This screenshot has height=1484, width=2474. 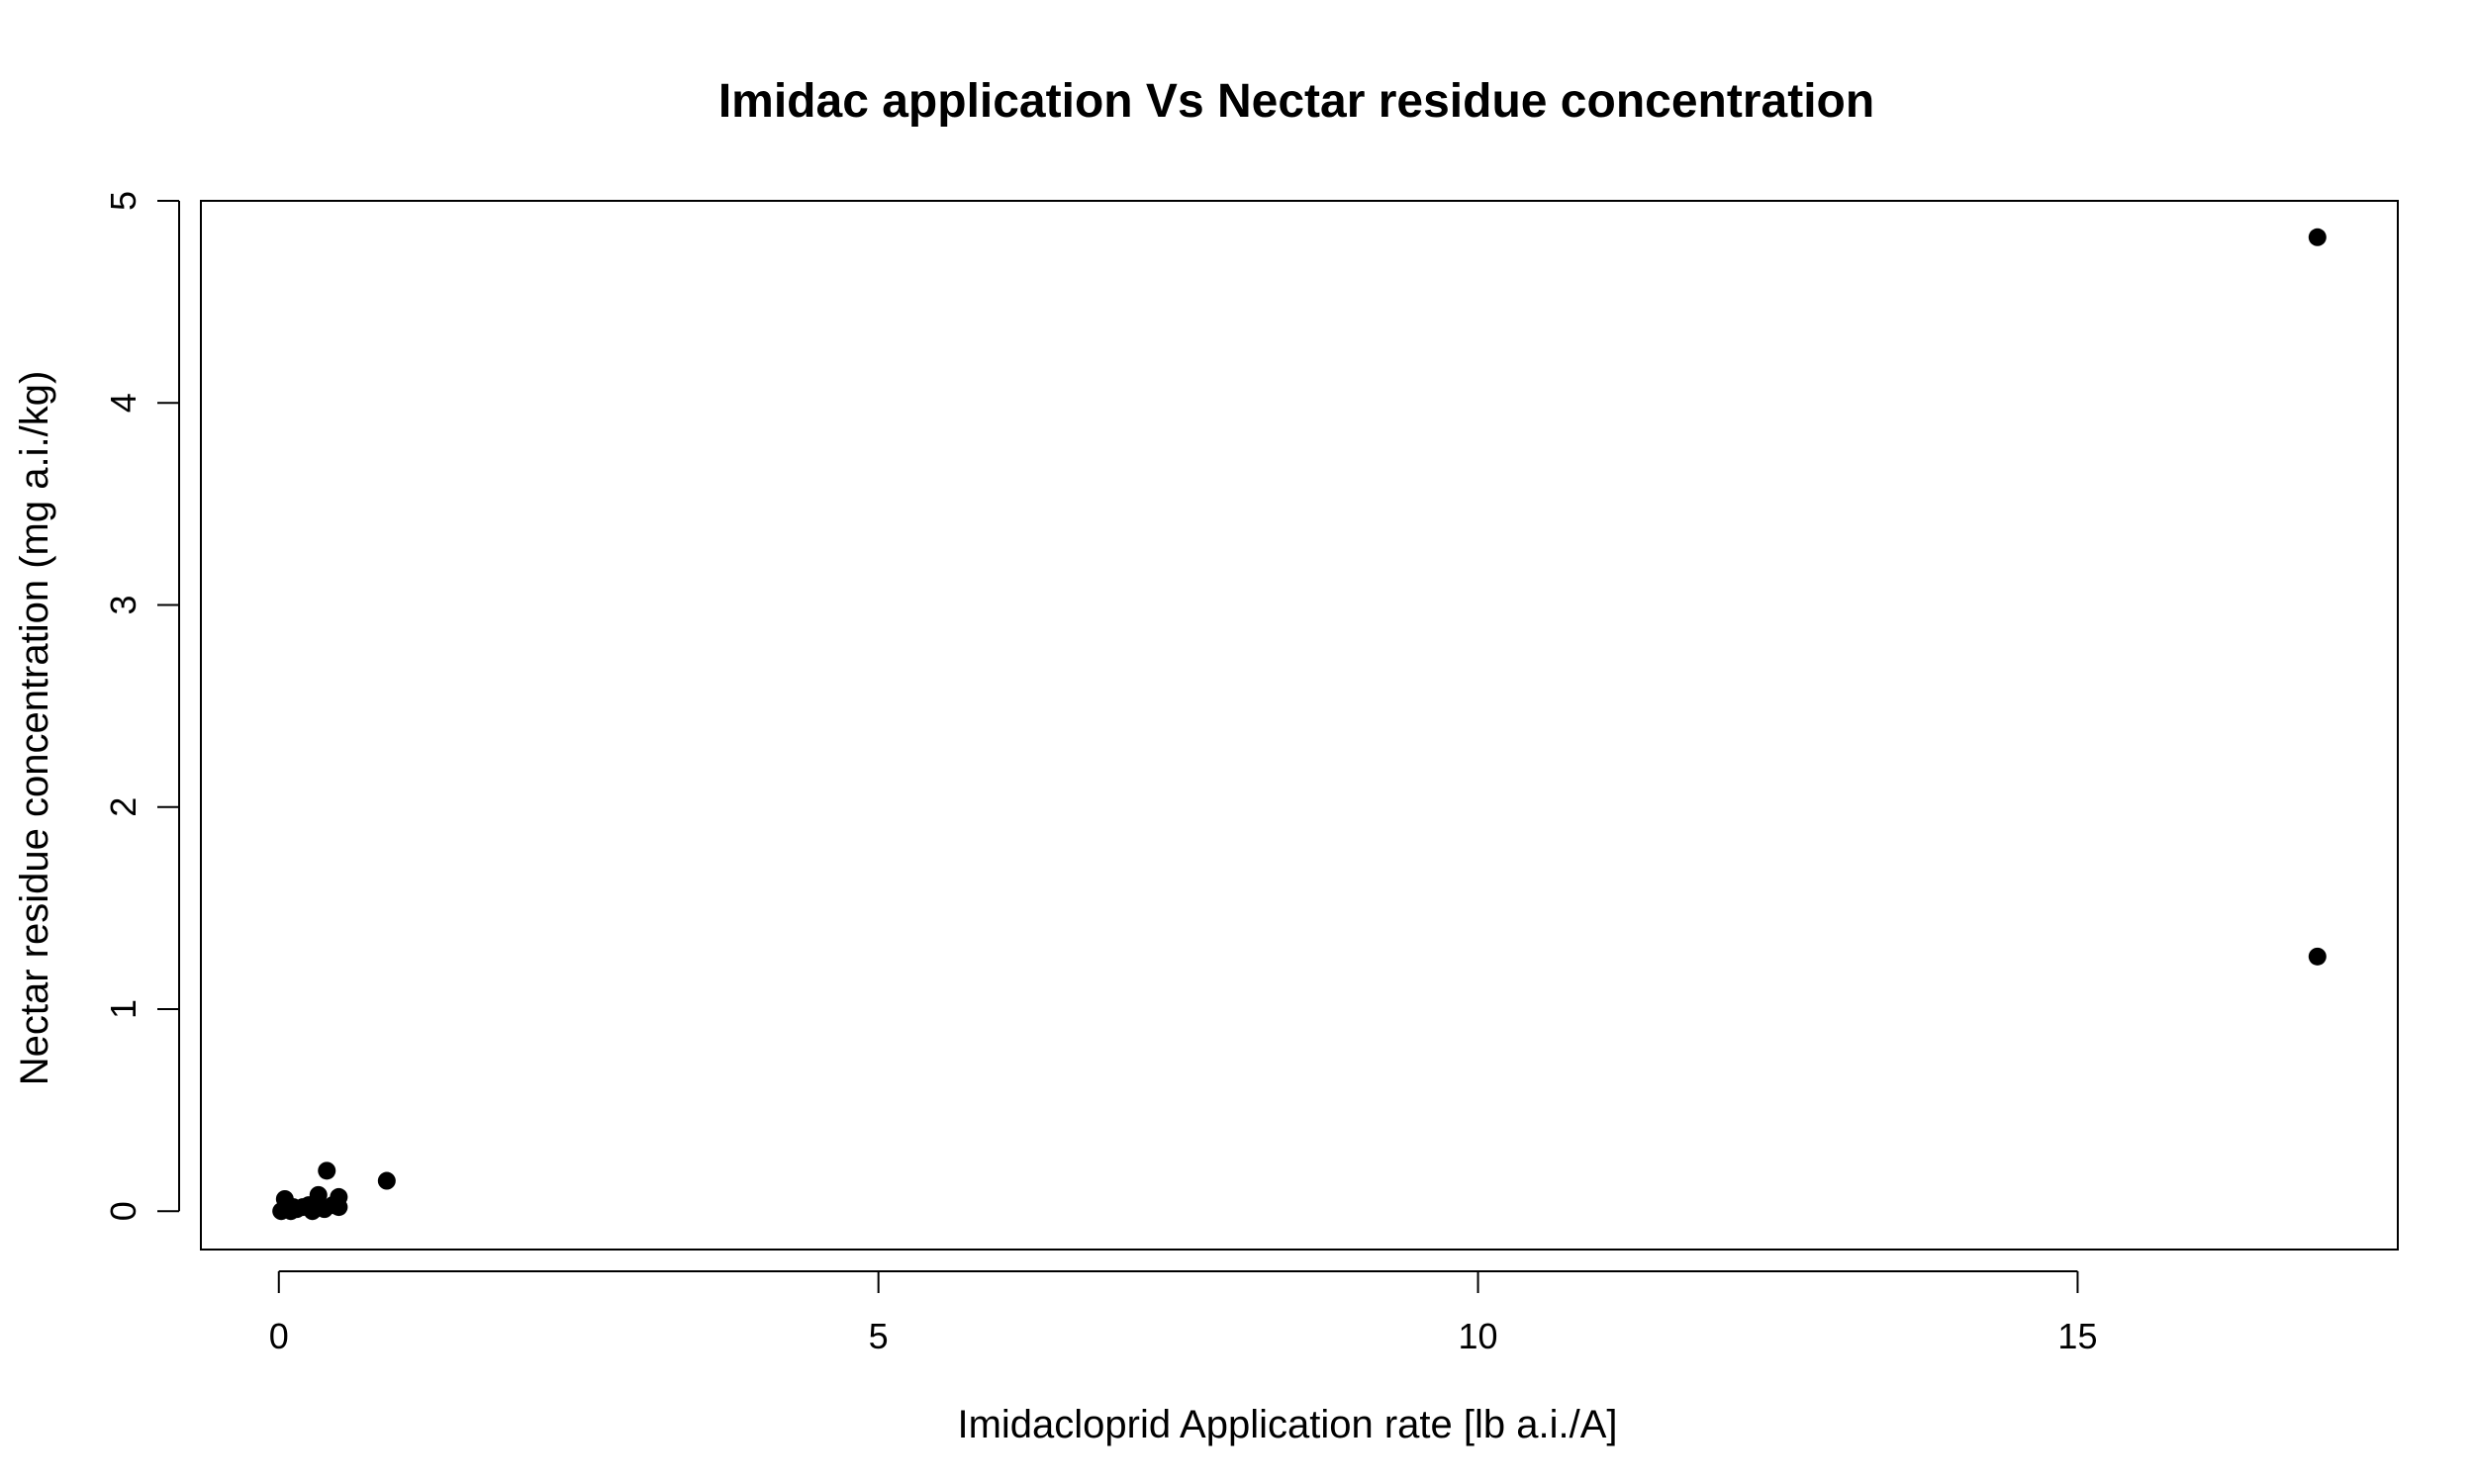 What do you see at coordinates (2077, 1336) in the screenshot?
I see `x-tick-label: 15` at bounding box center [2077, 1336].